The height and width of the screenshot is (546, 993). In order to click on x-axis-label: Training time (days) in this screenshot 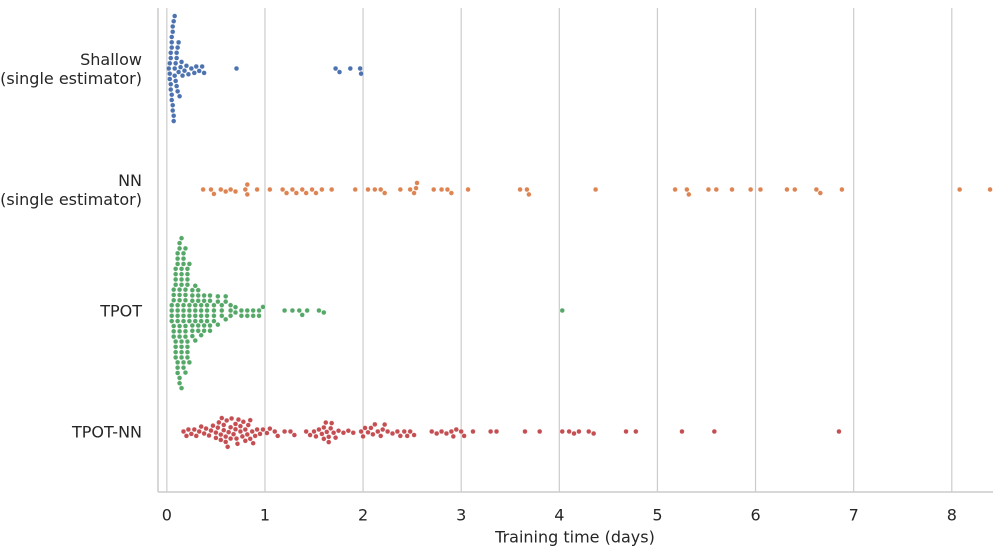, I will do `click(574, 537)`.